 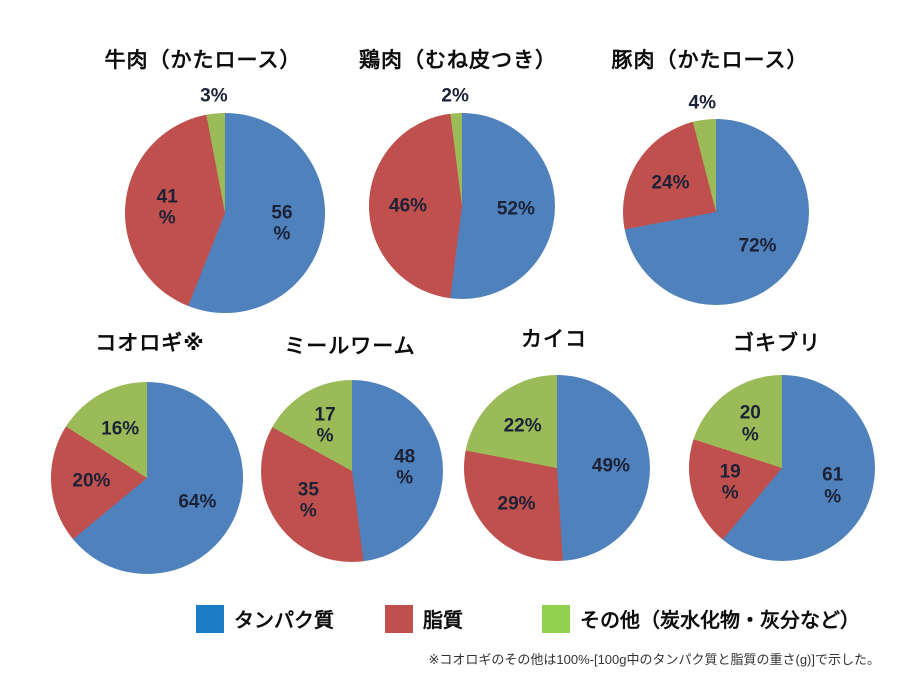 I want to click on pie-chart-silkworm: 49% 29% 22%, so click(x=557, y=468).